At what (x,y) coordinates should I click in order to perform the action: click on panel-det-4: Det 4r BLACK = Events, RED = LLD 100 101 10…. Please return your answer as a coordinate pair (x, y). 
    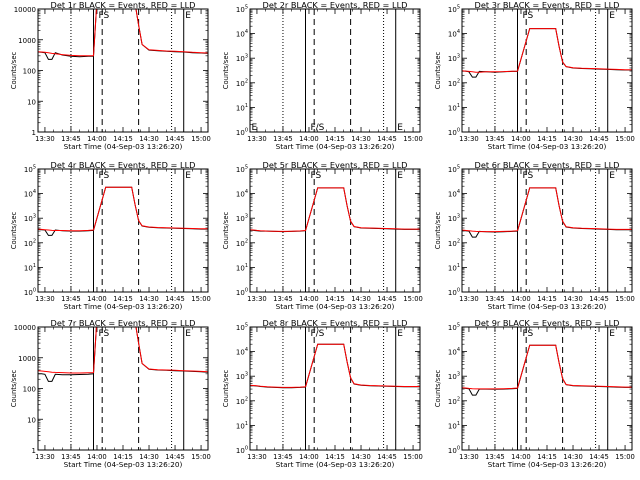
    Looking at the image, I should click on (110, 235).